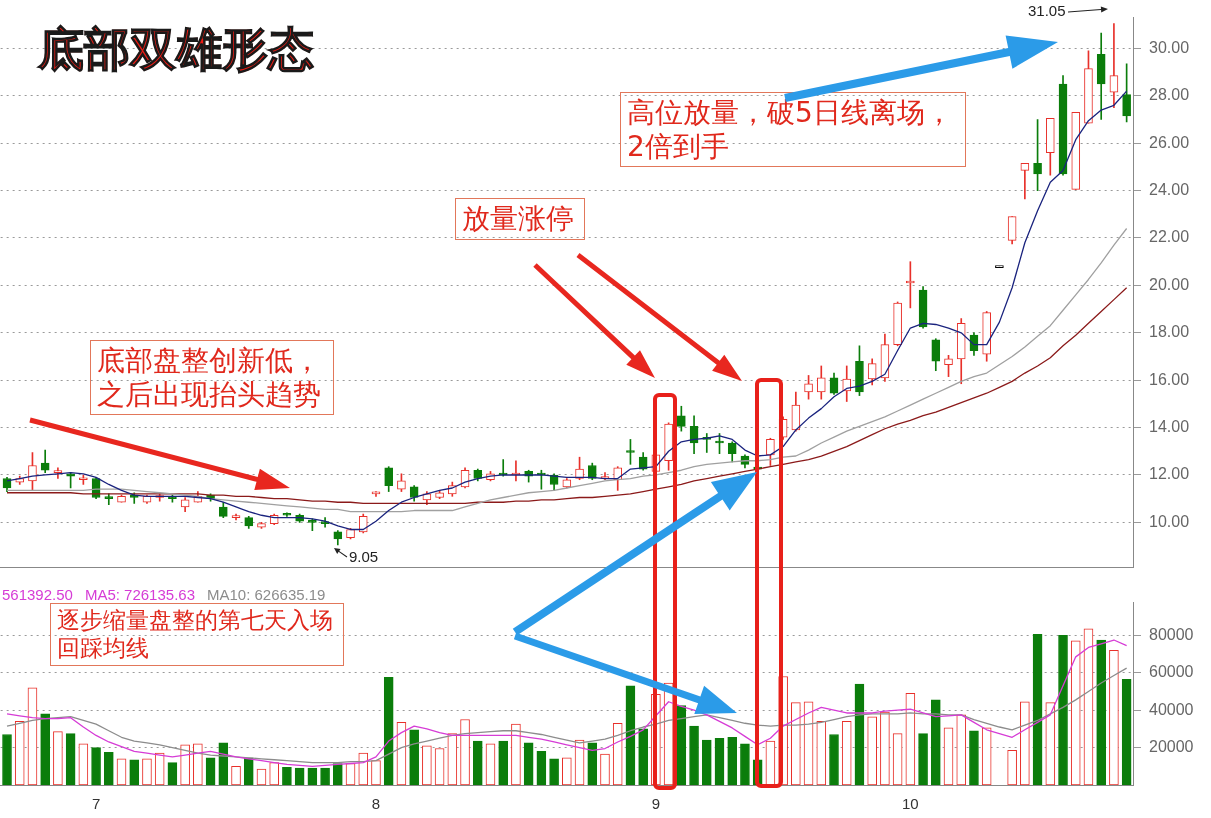  Describe the element at coordinates (1171, 634) in the screenshot. I see `y-tick-label: 80000` at that location.